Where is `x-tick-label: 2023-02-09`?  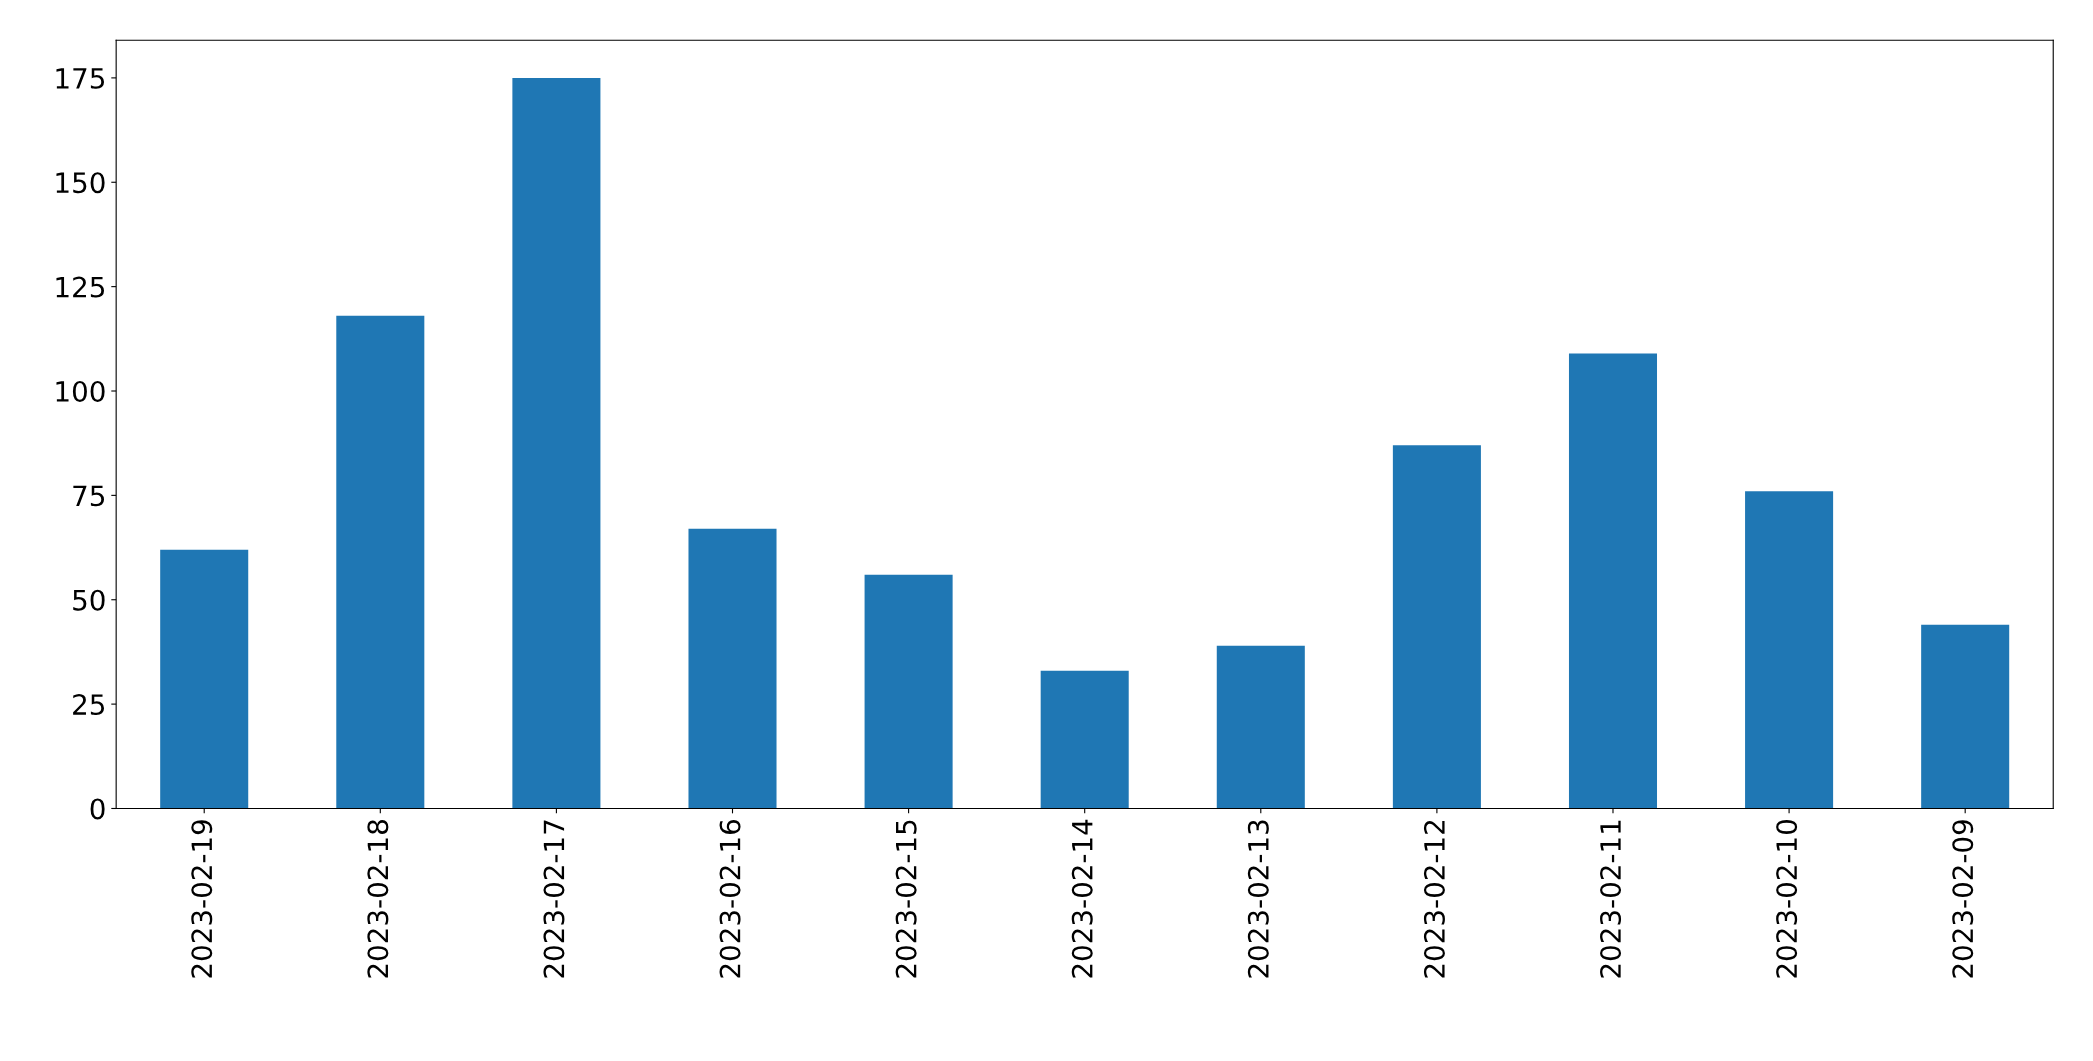 x-tick-label: 2023-02-09 is located at coordinates (1963, 899).